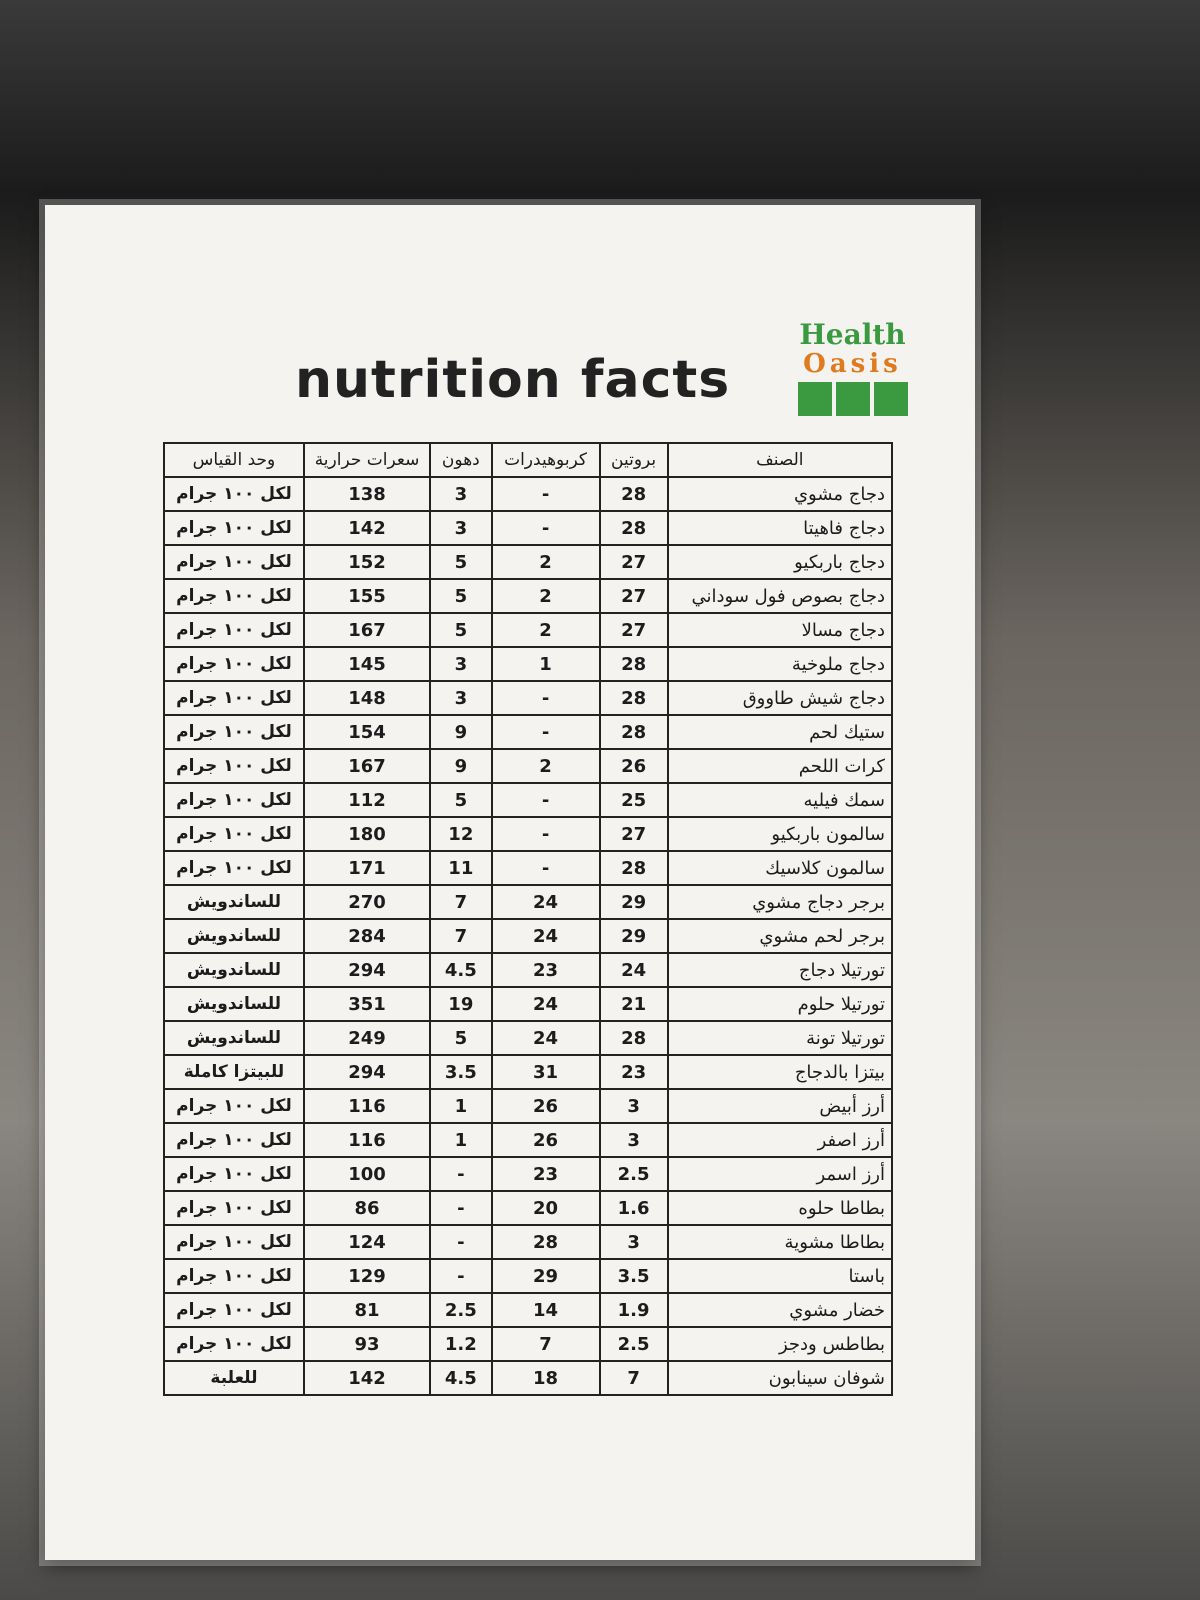 The image size is (1200, 1600). What do you see at coordinates (852, 399) in the screenshot?
I see `logo-icons` at bounding box center [852, 399].